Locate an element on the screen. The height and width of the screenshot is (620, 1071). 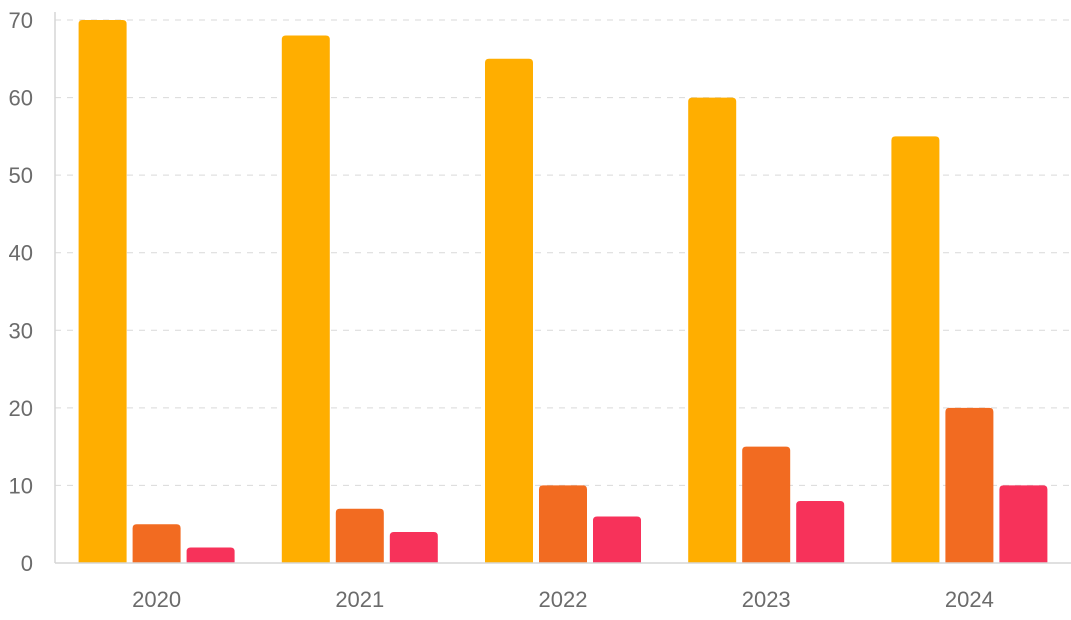
x-tick-label: 2024 is located at coordinates (969, 599).